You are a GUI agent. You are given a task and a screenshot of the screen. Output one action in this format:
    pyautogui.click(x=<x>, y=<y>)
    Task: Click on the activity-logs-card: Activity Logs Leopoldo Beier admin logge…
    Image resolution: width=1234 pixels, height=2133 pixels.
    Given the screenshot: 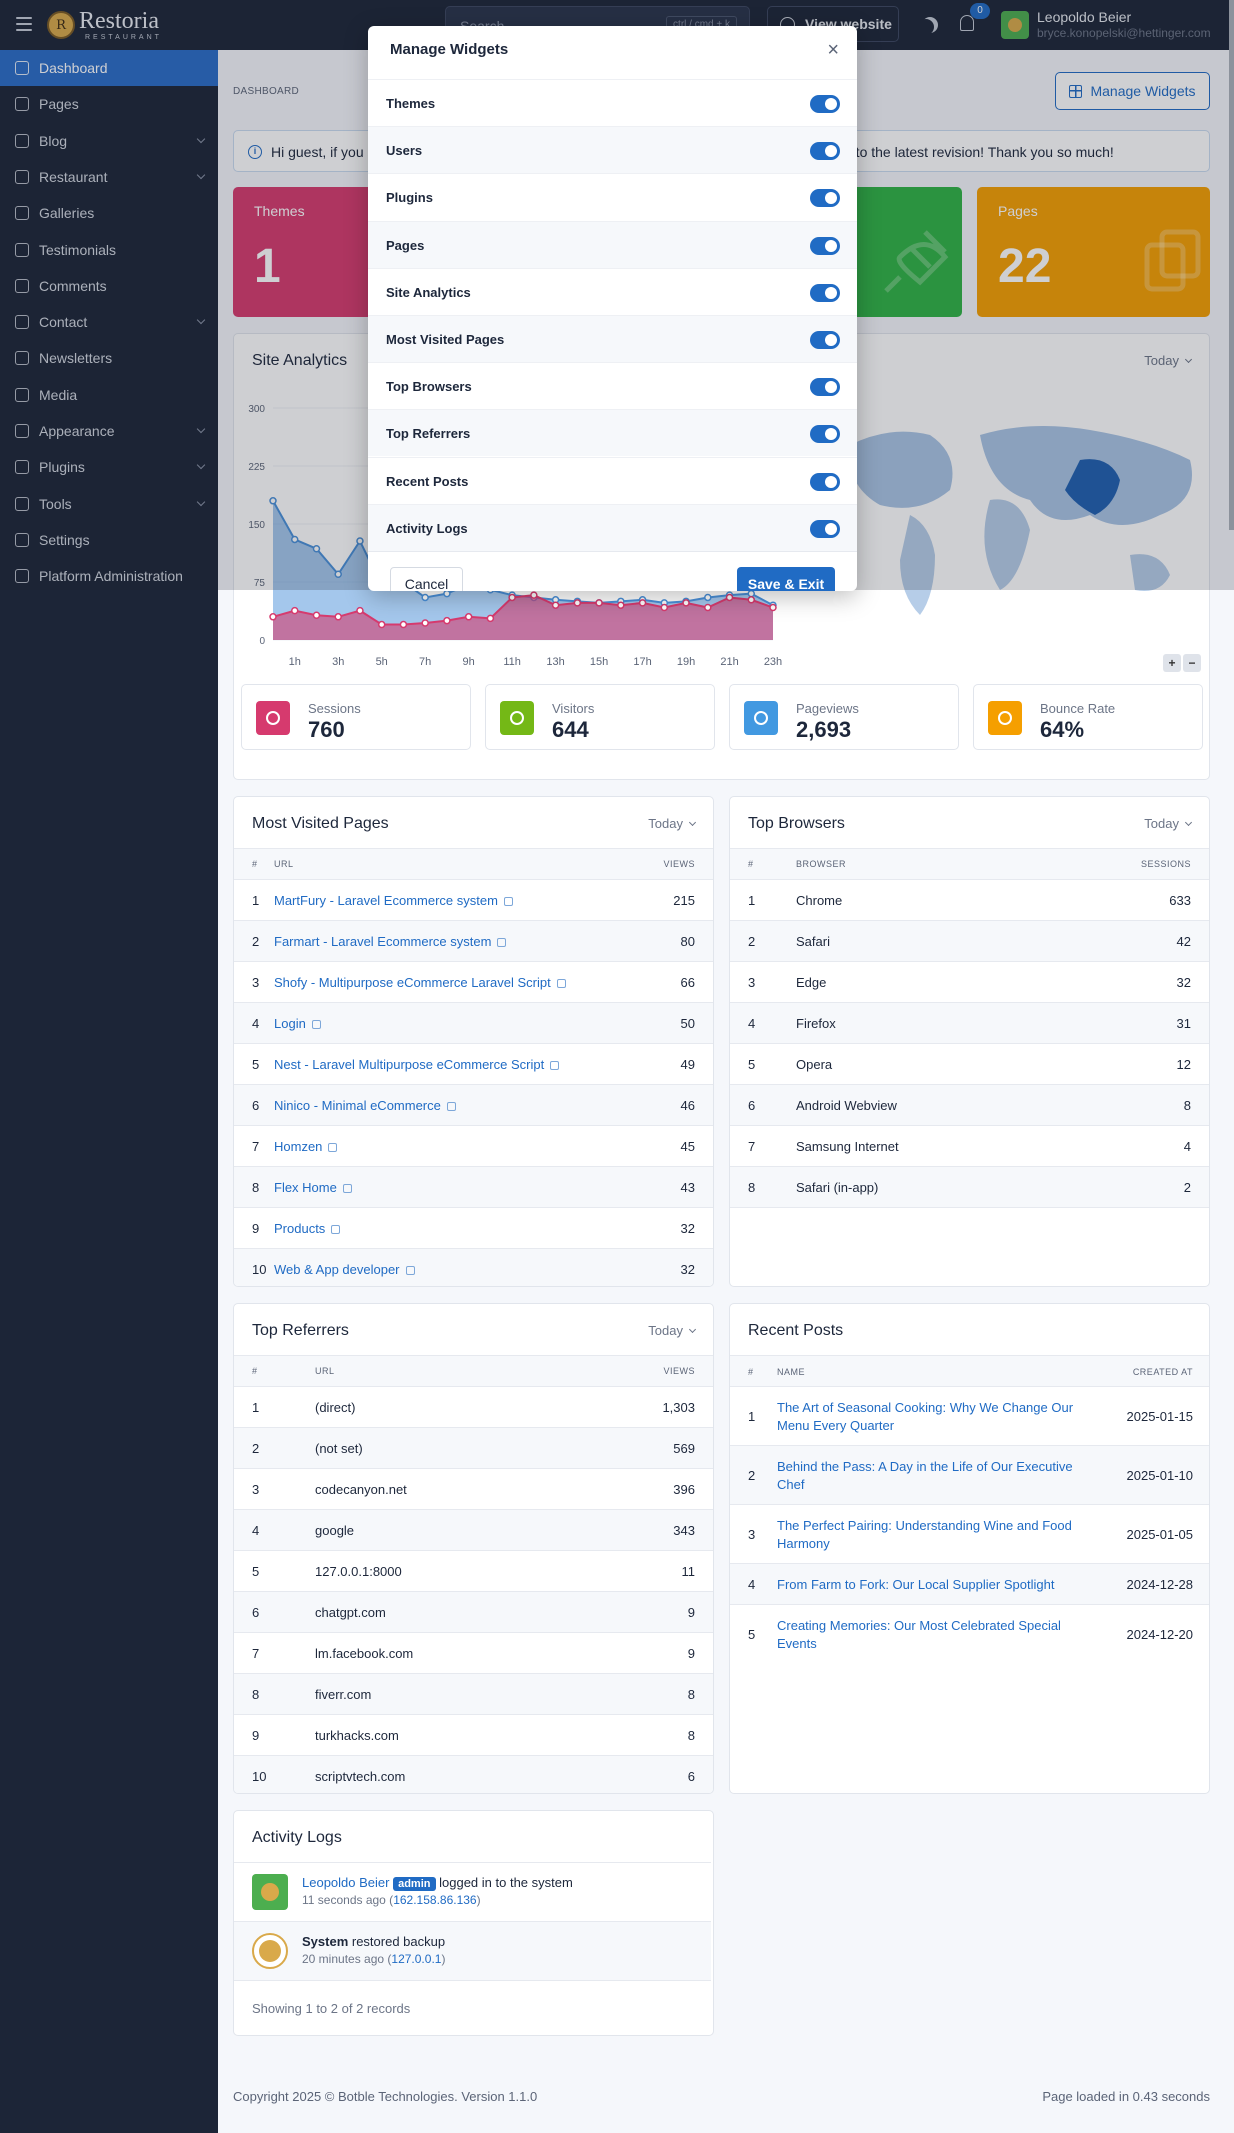 What is the action you would take?
    pyautogui.click(x=473, y=1923)
    